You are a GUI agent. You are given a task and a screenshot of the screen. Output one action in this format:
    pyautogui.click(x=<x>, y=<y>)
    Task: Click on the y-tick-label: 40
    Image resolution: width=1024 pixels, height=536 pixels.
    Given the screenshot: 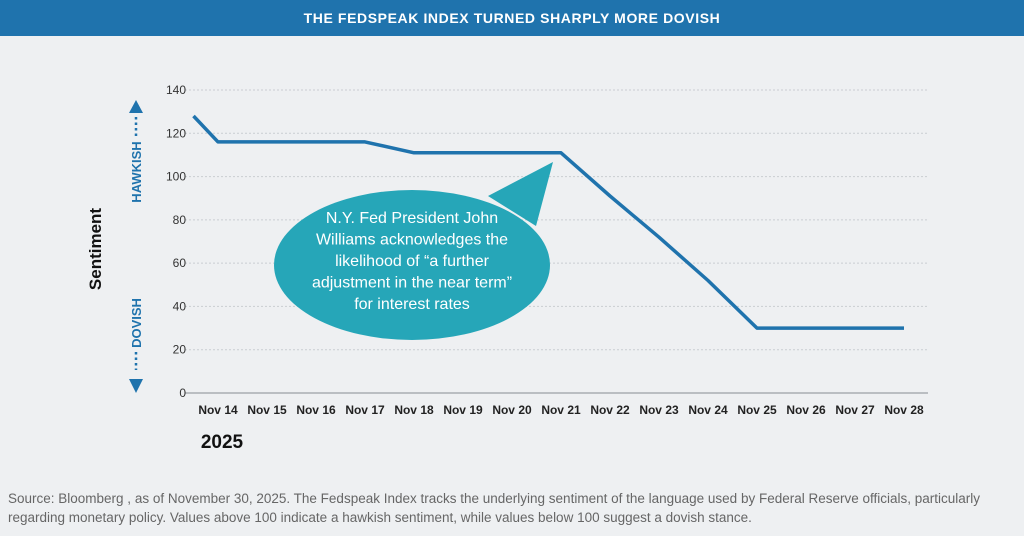 What is the action you would take?
    pyautogui.click(x=180, y=306)
    